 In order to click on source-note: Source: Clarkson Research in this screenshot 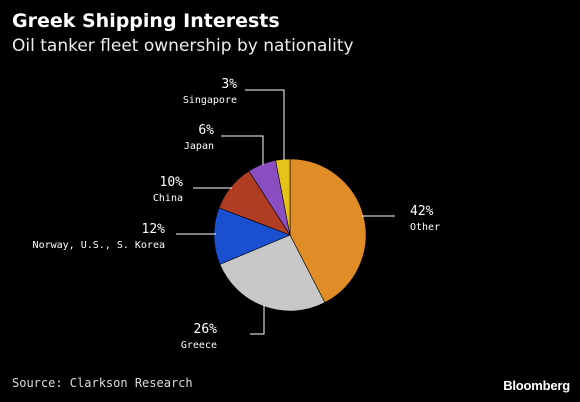, I will do `click(102, 383)`.